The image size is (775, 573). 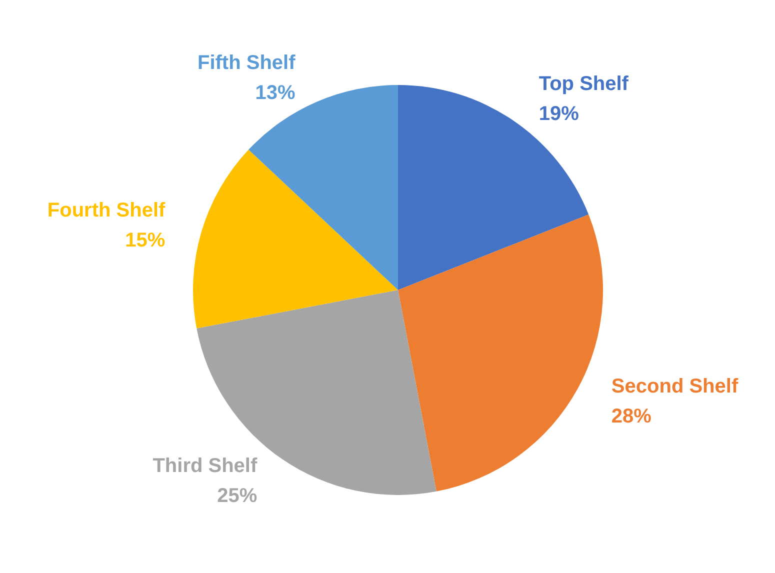 I want to click on slice-label: Fourth Shelf, so click(x=106, y=211).